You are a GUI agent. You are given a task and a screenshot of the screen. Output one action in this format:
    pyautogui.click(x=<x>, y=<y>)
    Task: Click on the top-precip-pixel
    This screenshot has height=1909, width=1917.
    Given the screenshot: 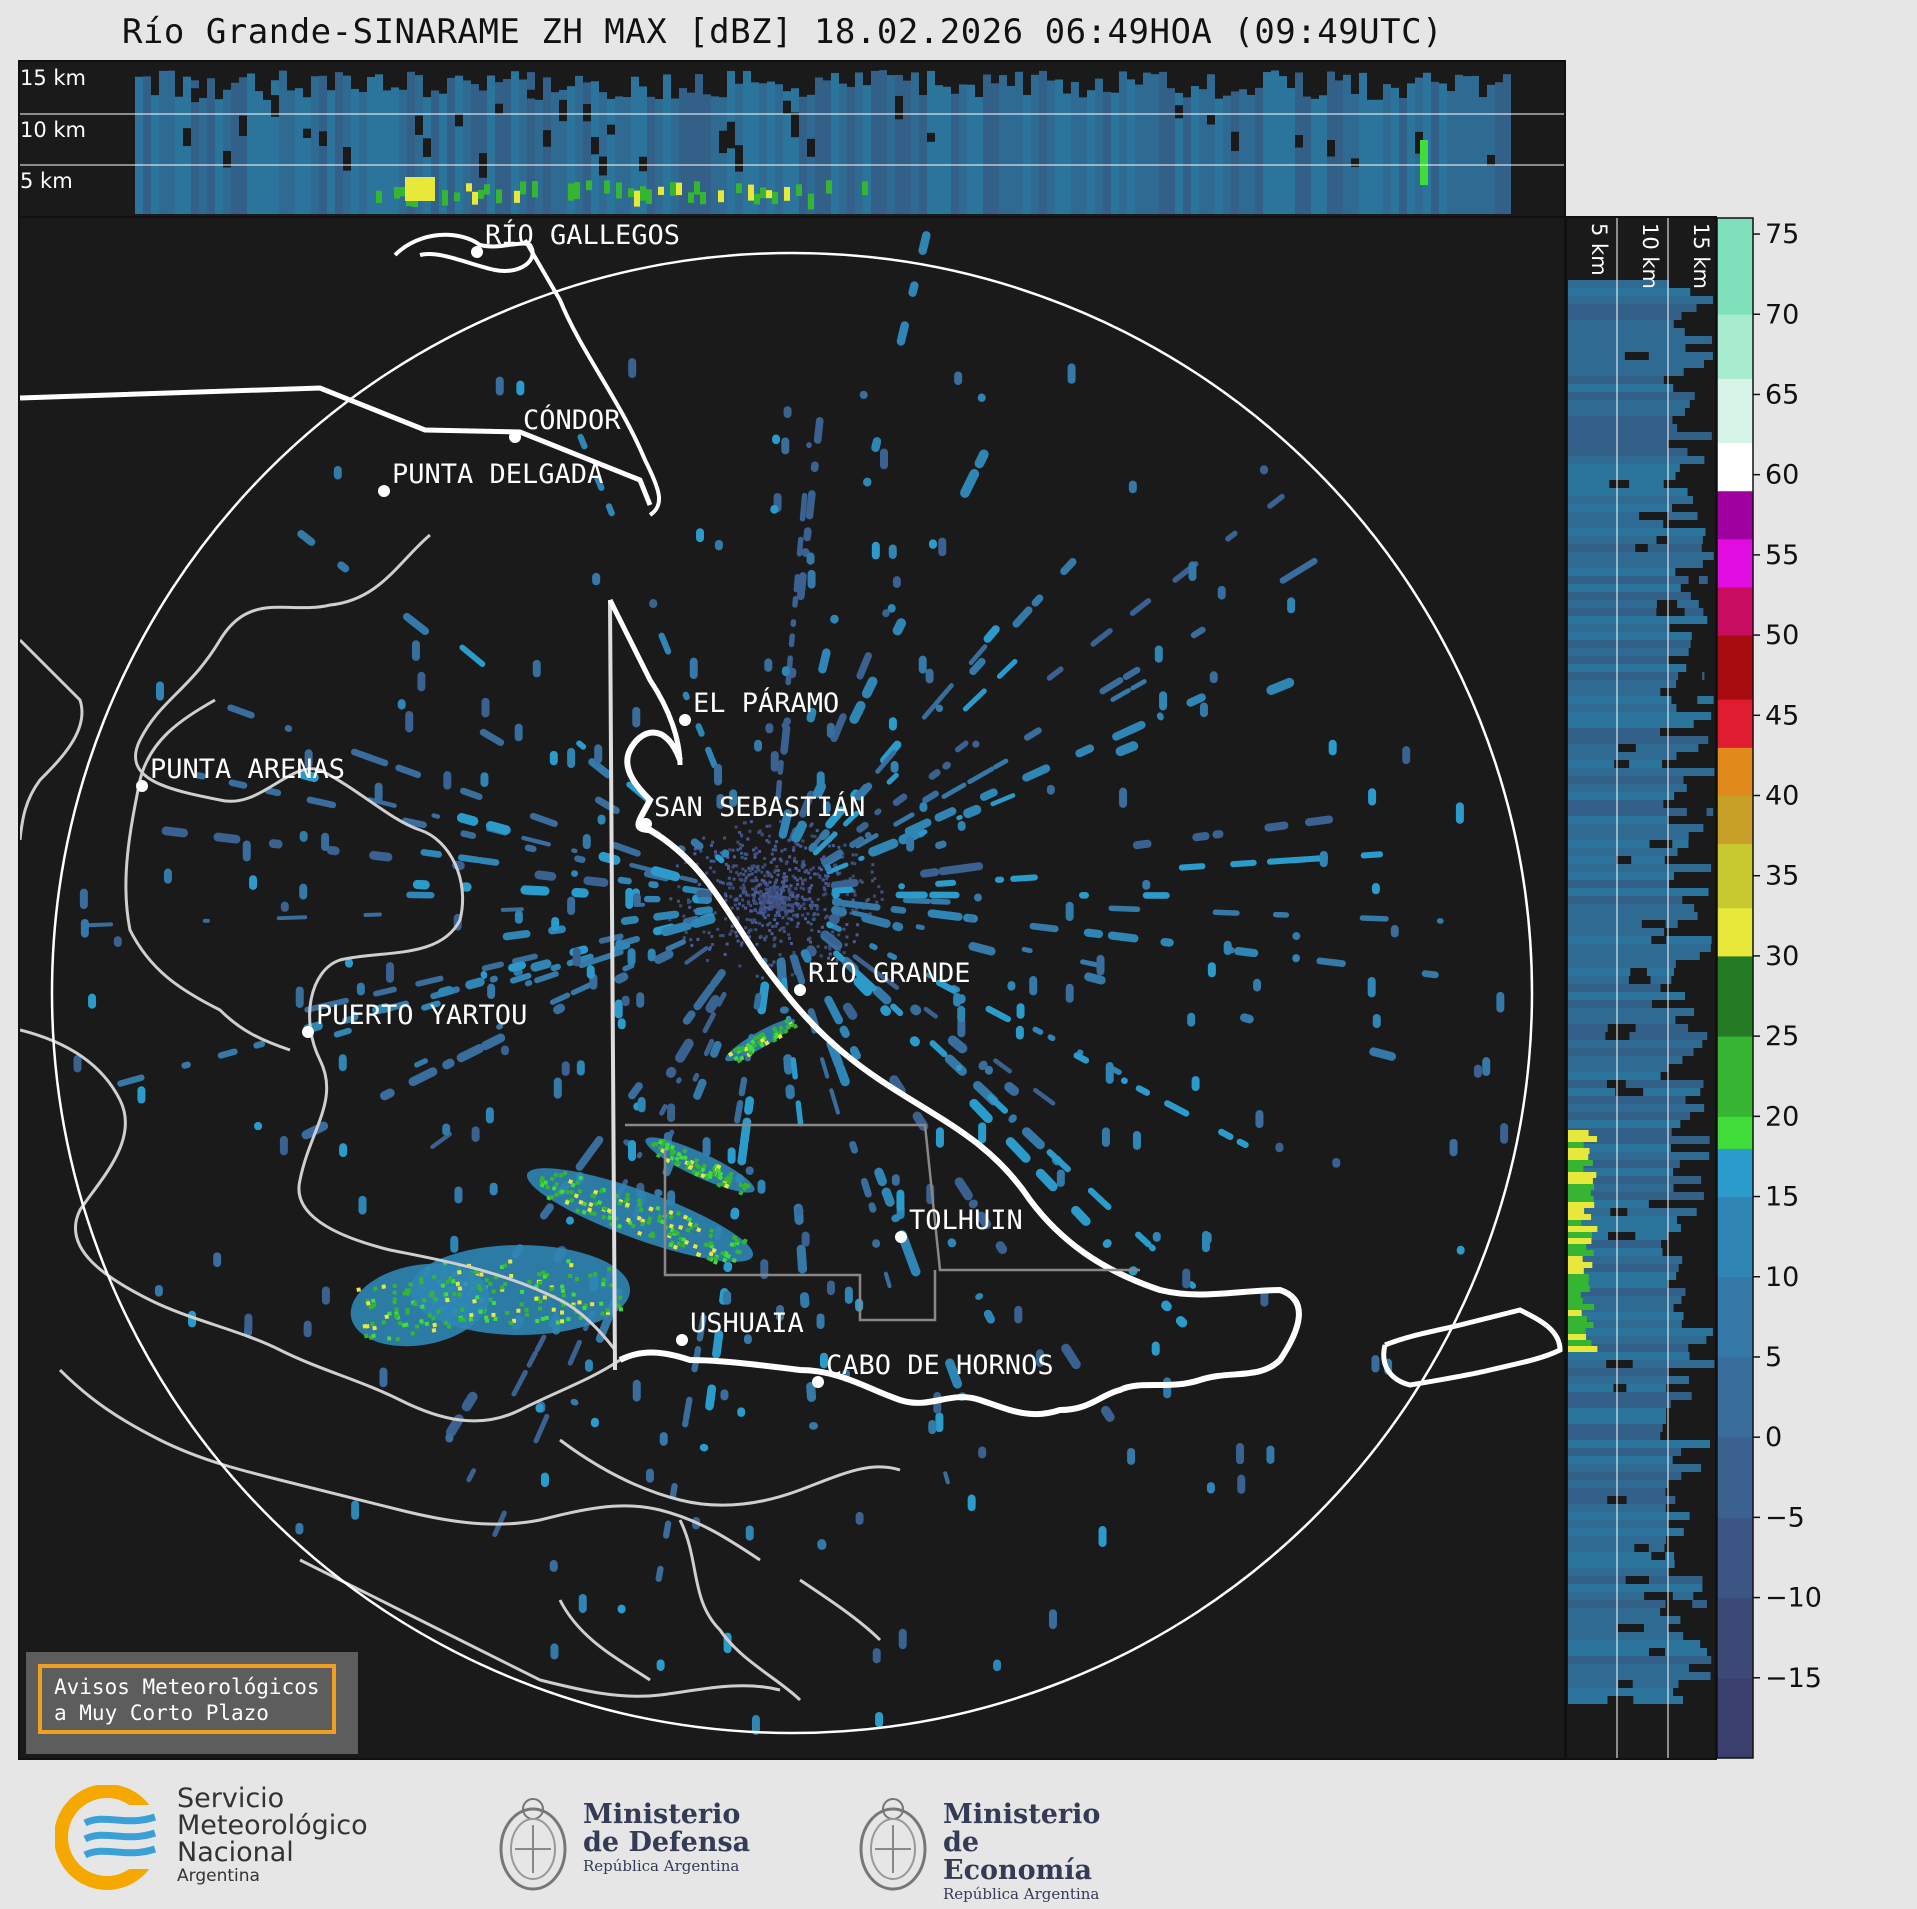 What is the action you would take?
    pyautogui.click(x=679, y=189)
    